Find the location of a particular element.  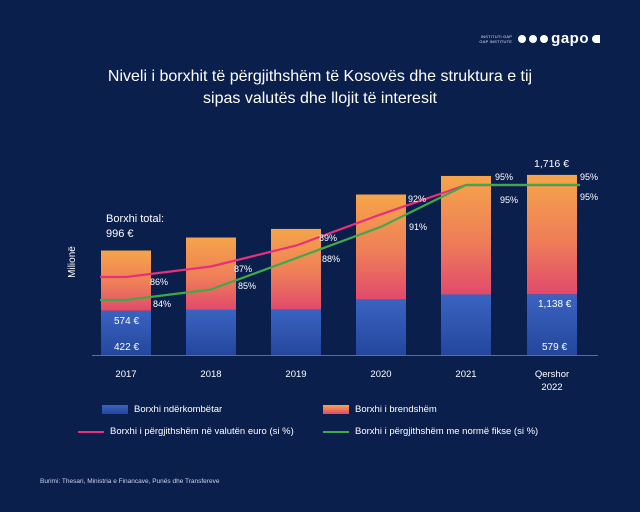

line-label-euro: 89% is located at coordinates (328, 238).